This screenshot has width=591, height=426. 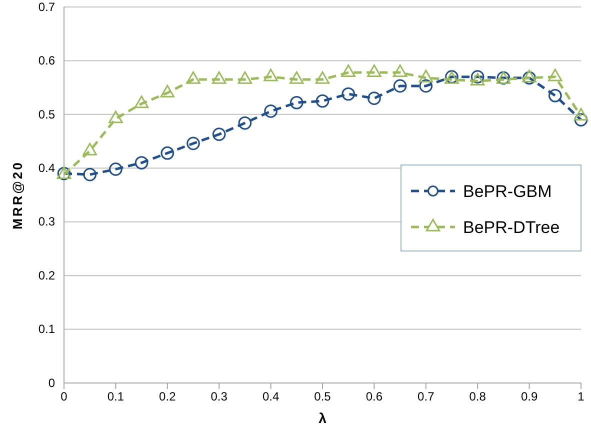 I want to click on y-tick-label: 0.6, so click(x=47, y=61).